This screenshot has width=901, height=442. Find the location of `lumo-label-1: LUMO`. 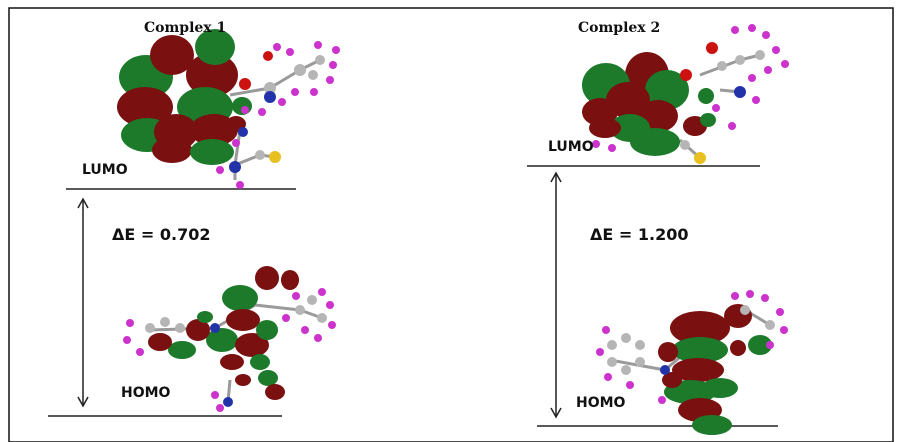

lumo-label-1: LUMO is located at coordinates (105, 170).